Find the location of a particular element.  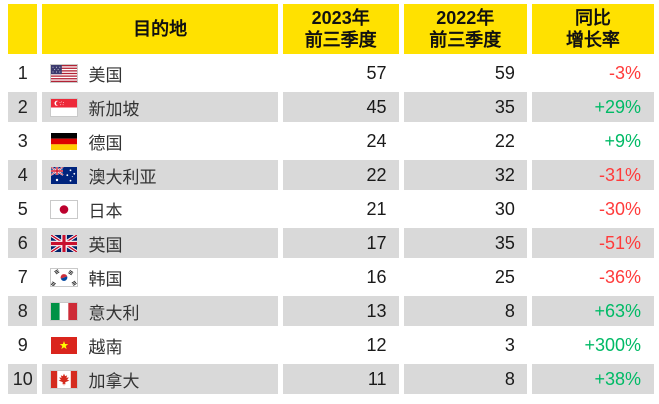

country-name: 日本 is located at coordinates (105, 211).